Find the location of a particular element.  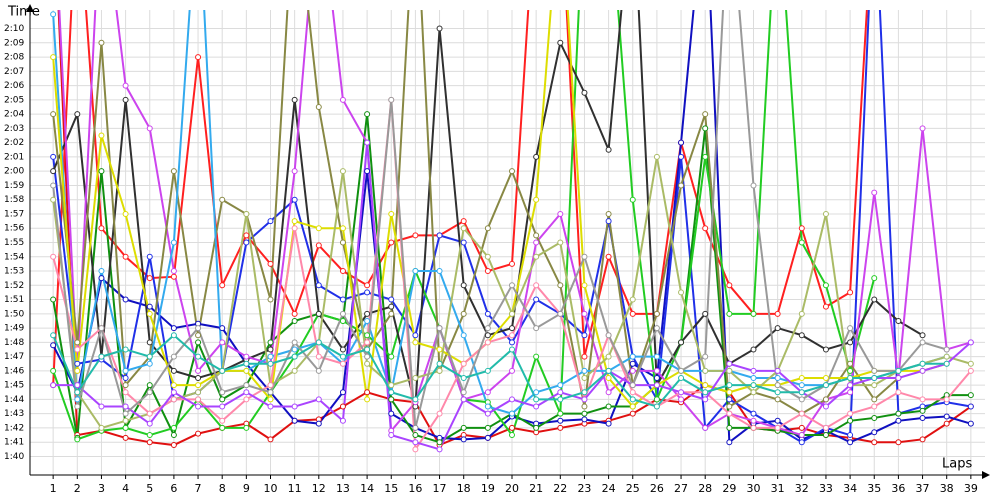

x-tick-label: 12 is located at coordinates (319, 488).